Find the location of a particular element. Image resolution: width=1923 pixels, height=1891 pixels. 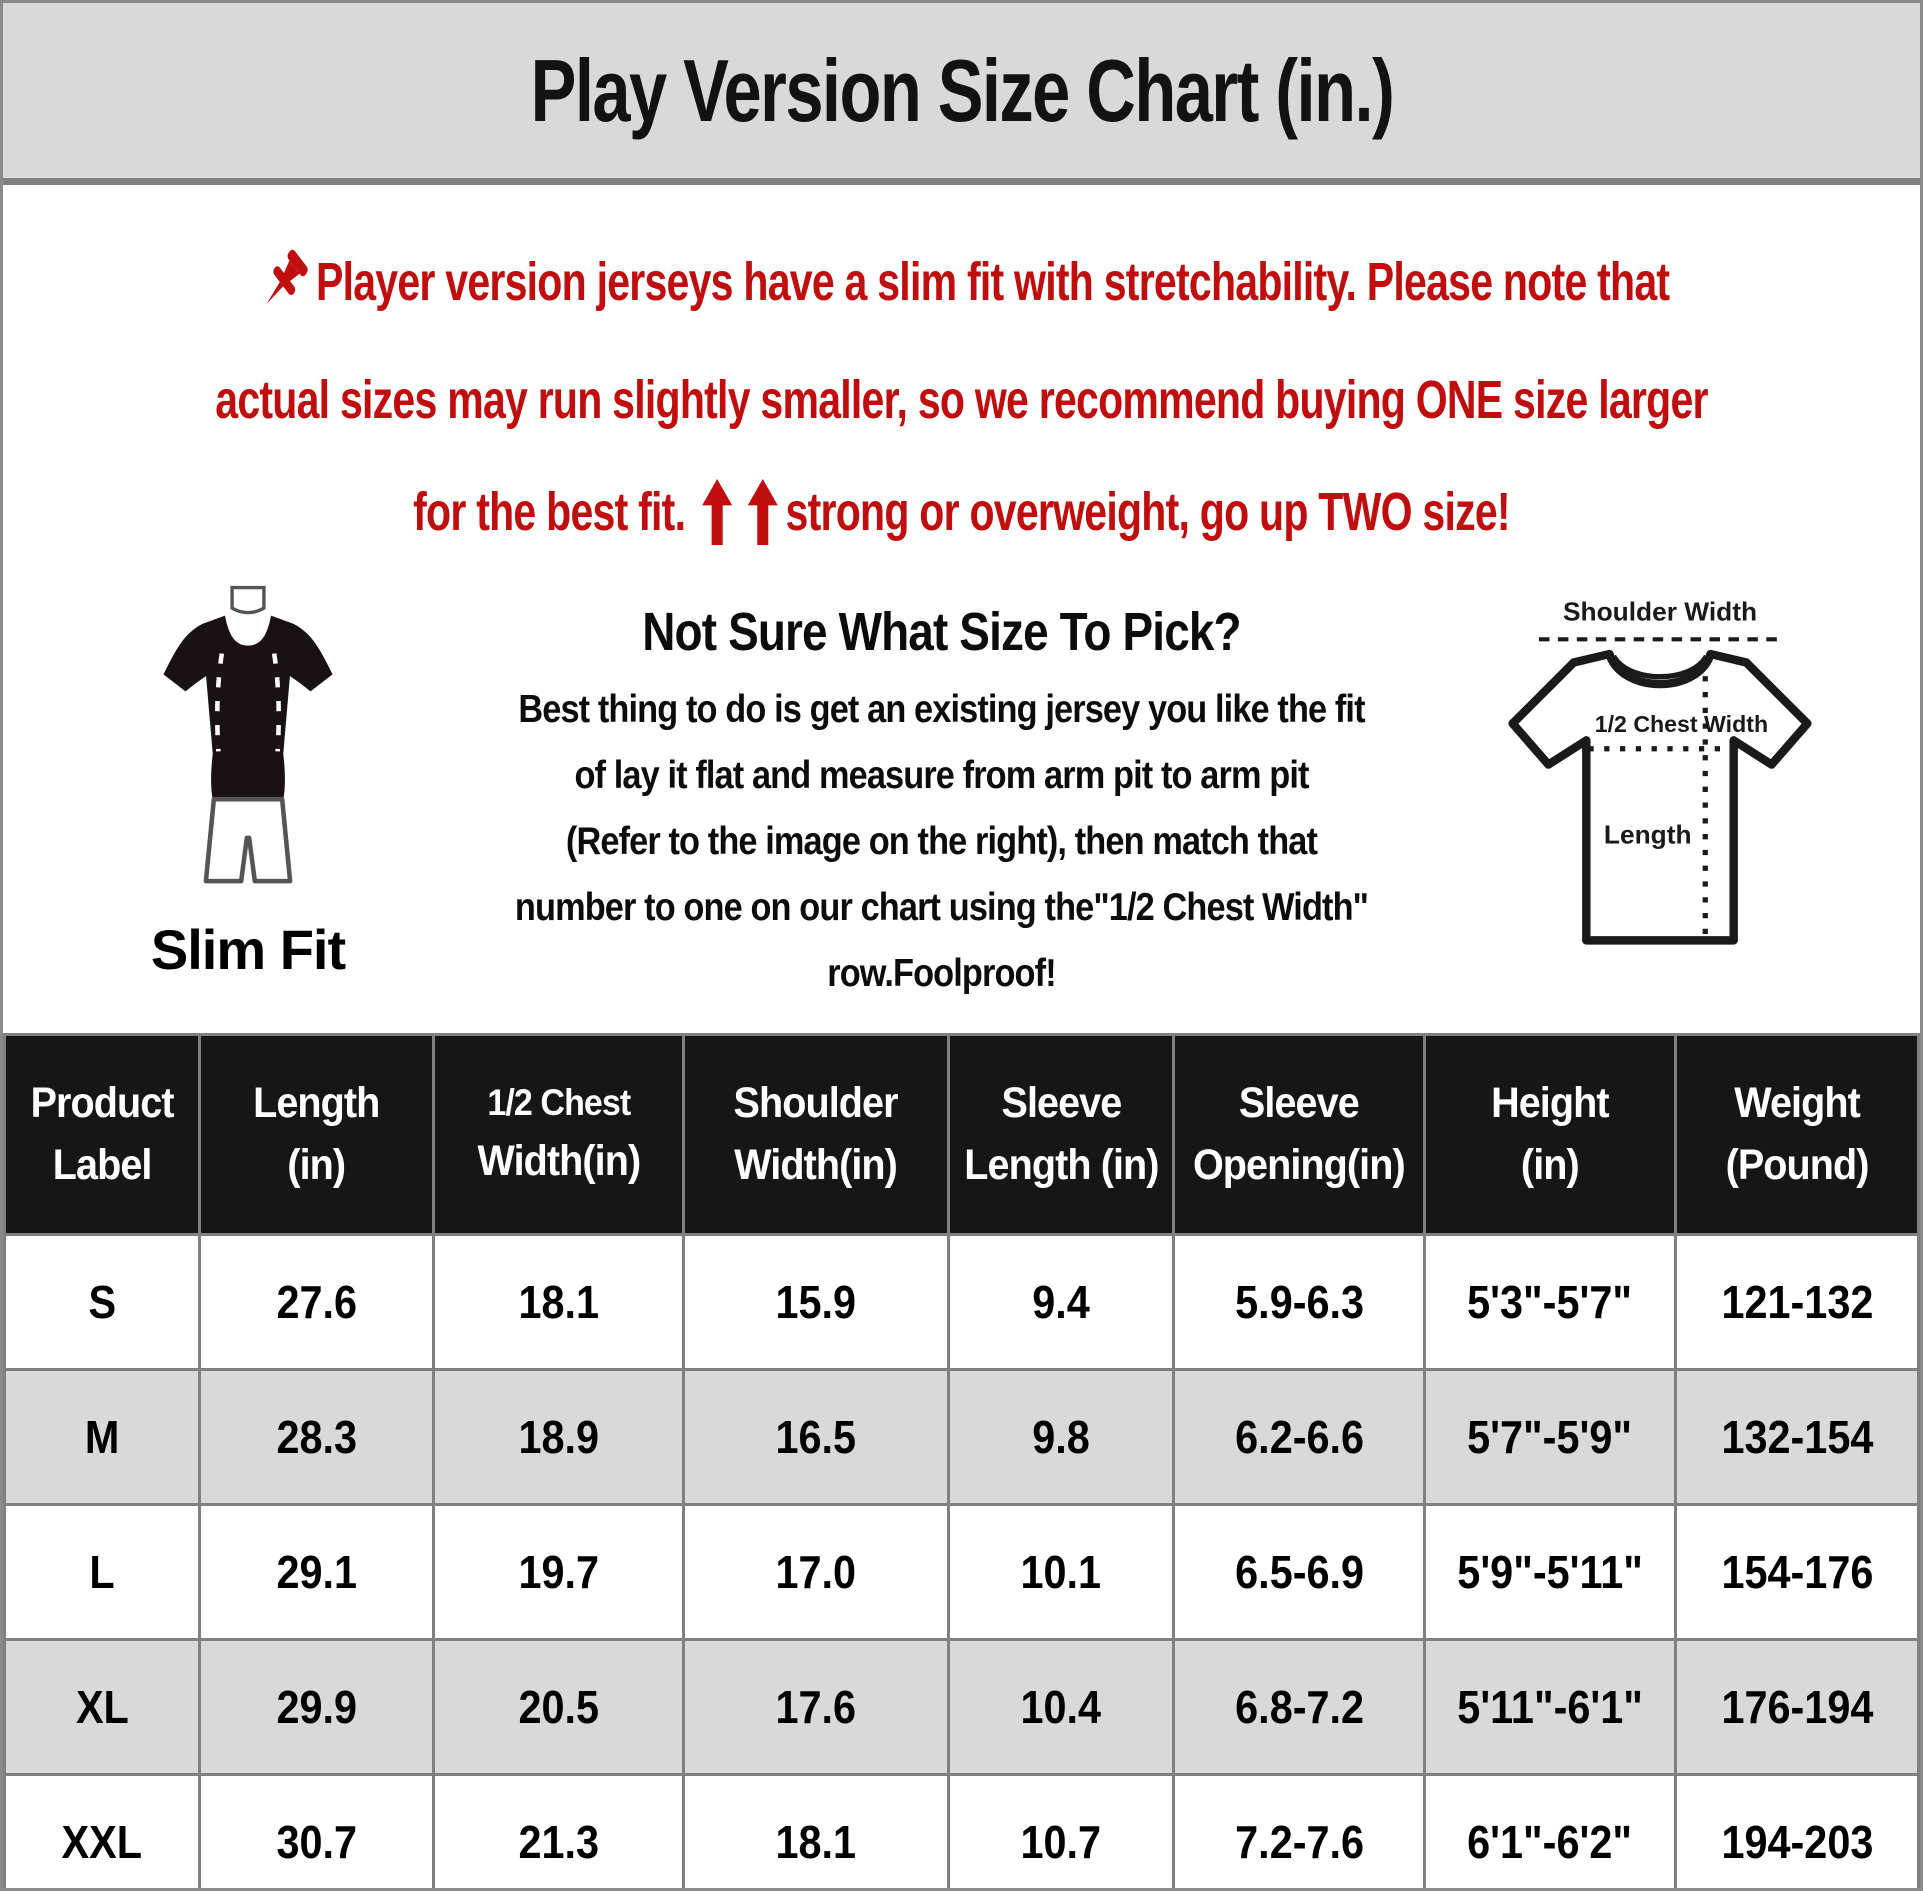

cell: XXL is located at coordinates (102, 1830).